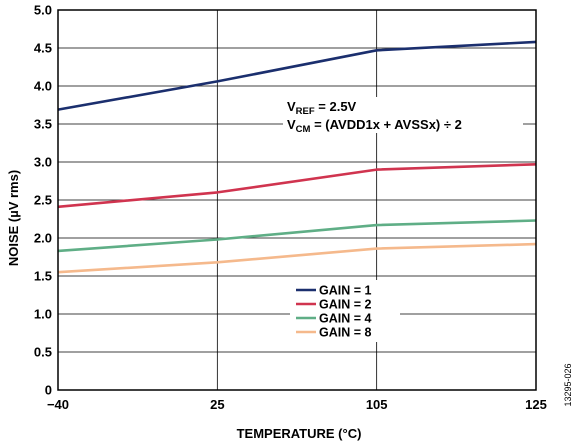 This screenshot has width=579, height=446. Describe the element at coordinates (58, 404) in the screenshot. I see `x-tick-label: −40` at that location.